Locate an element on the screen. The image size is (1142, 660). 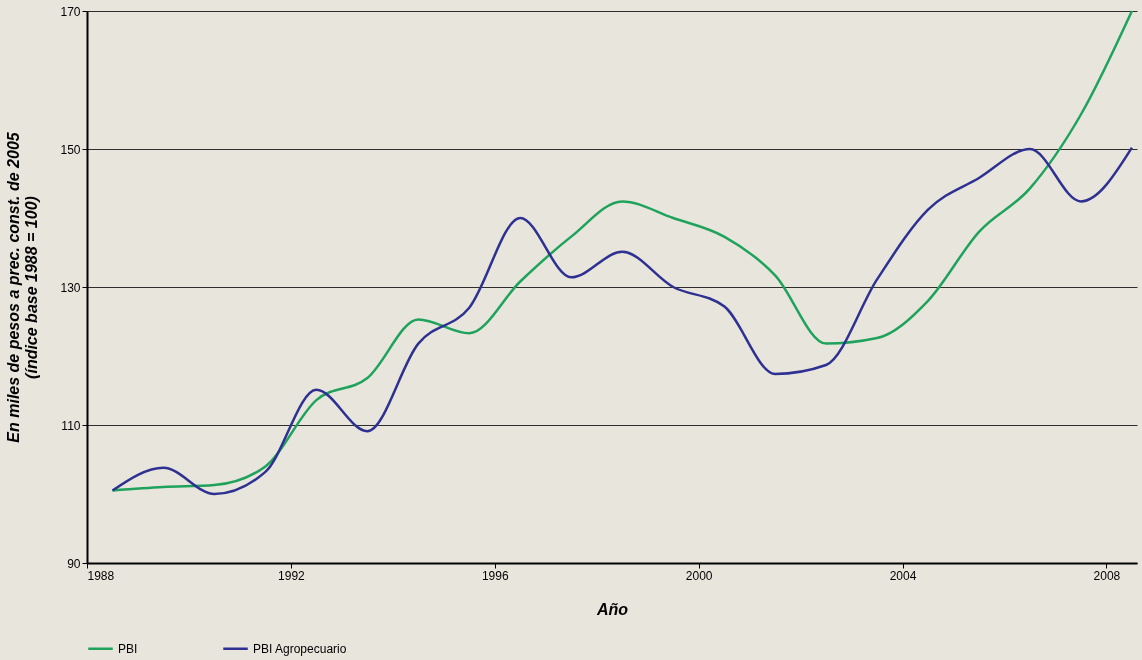
y-tick-label: 130 is located at coordinates (70, 287).